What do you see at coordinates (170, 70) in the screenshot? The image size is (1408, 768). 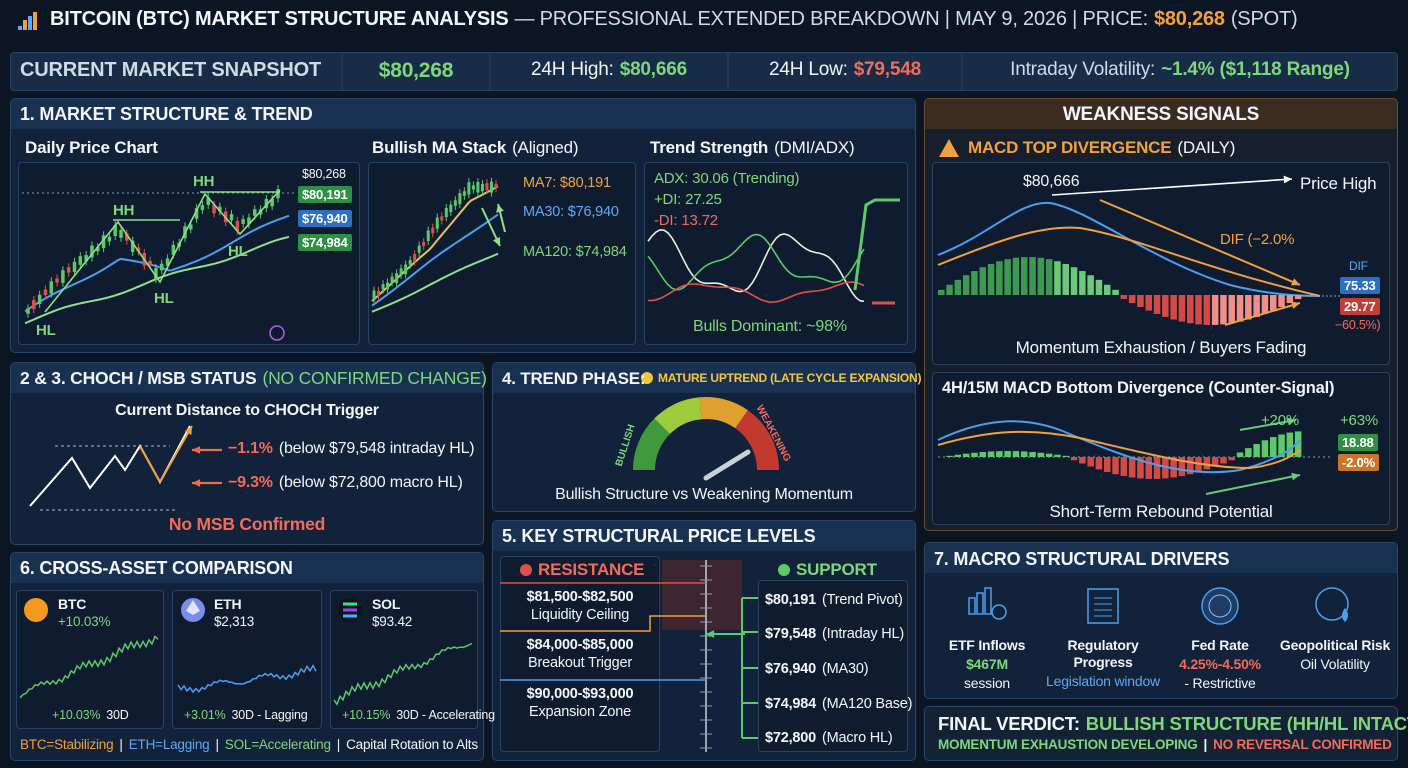 I see `text: CURRENT MARKET SNAPSHOT` at bounding box center [170, 70].